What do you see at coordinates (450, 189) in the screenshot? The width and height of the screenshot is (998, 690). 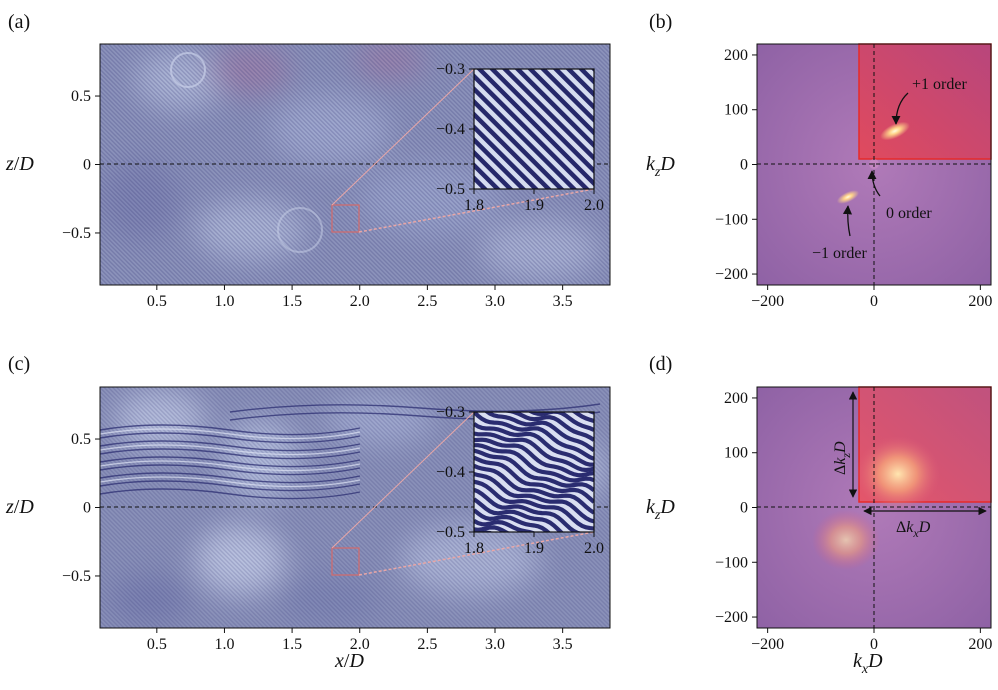 I see `panel-a-inset-ytick-label: −0.5` at bounding box center [450, 189].